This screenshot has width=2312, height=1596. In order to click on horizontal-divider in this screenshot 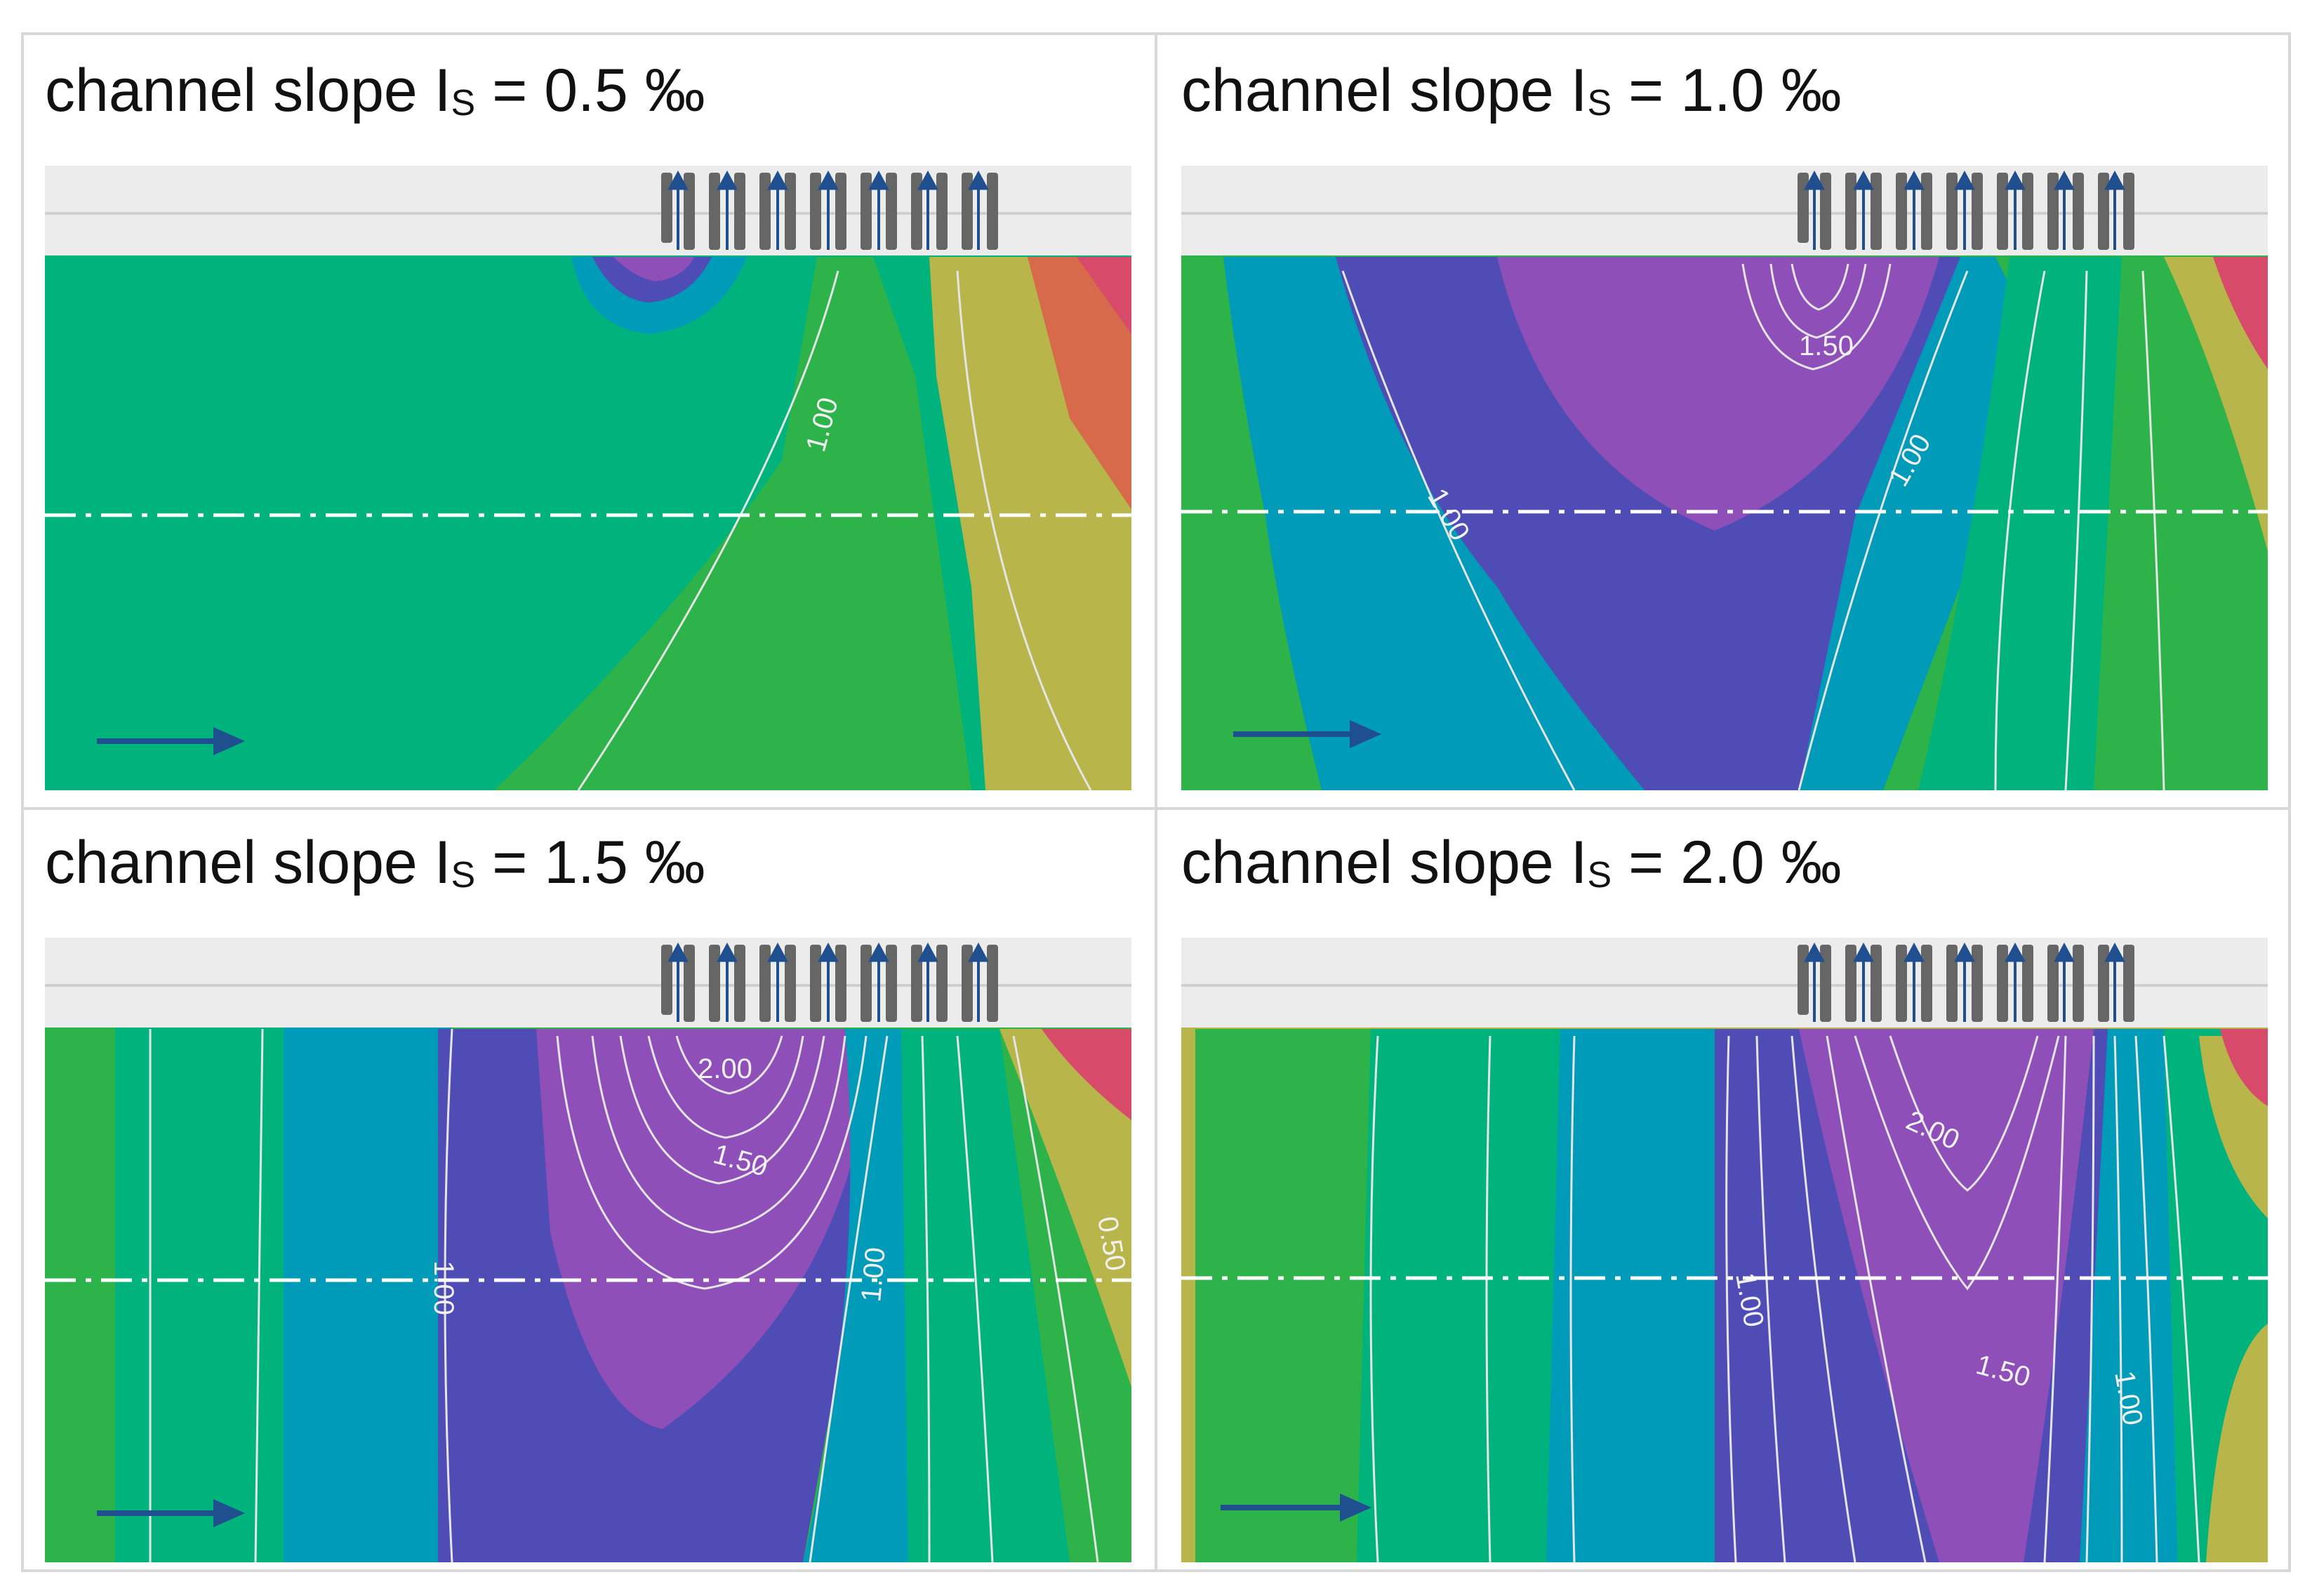, I will do `click(1156, 808)`.